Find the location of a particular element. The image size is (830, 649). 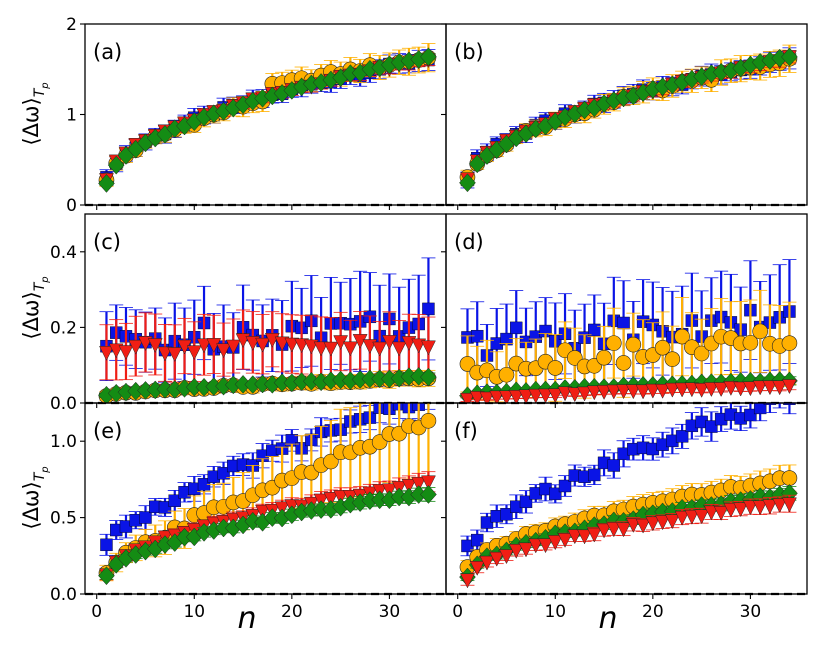

ylabel-row-1: ⟨Δω⟩Tp is located at coordinates (35, 113).